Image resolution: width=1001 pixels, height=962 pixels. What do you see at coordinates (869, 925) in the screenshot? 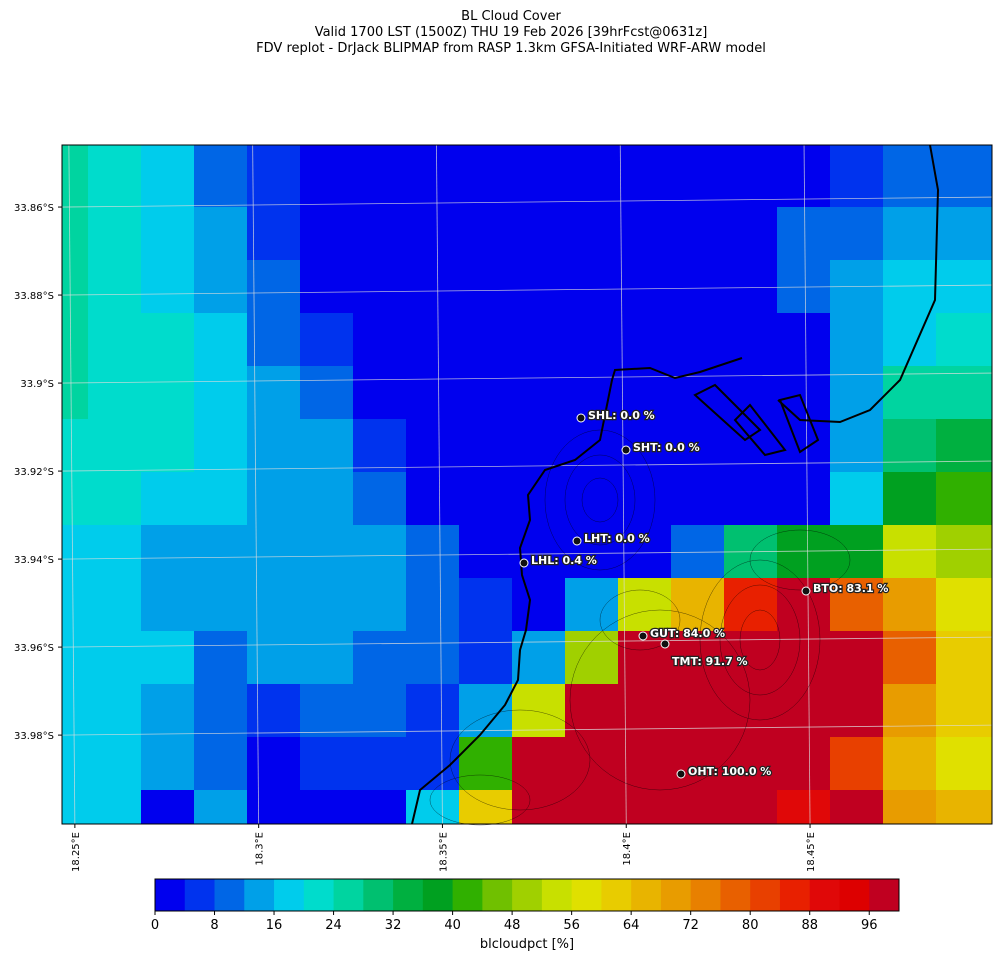
I see `colorbar-tick-label: 96` at bounding box center [869, 925].